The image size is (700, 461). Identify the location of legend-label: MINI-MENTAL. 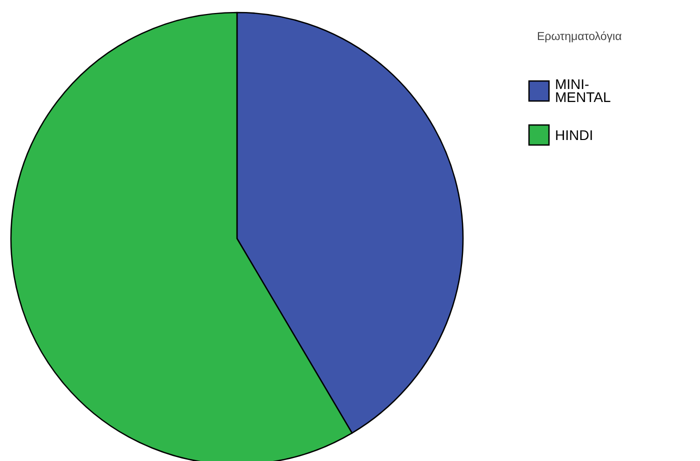
(583, 90).